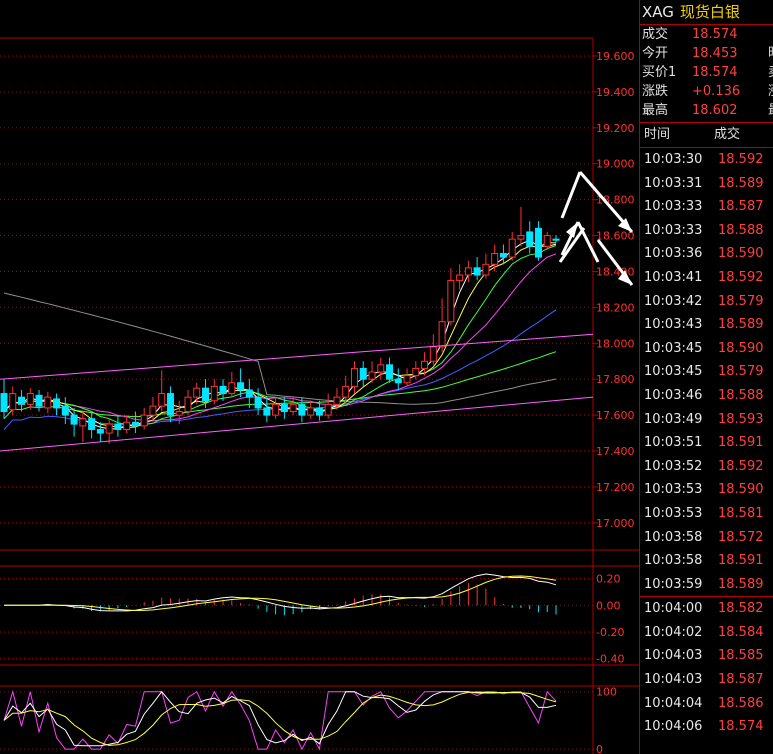 The image size is (773, 754). Describe the element at coordinates (615, 236) in the screenshot. I see `y-tick-label: 18.600` at that location.